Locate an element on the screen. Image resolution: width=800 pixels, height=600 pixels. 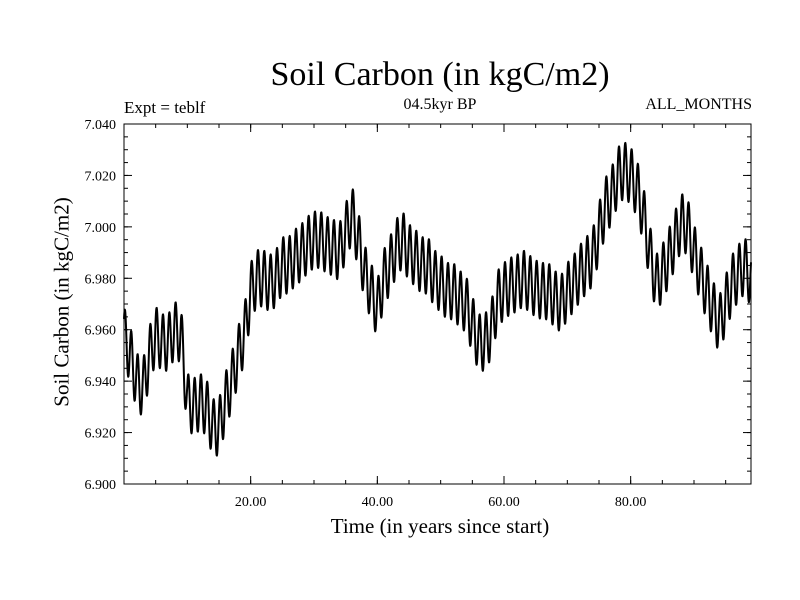
y-tick-label: 6.960 is located at coordinates (101, 331).